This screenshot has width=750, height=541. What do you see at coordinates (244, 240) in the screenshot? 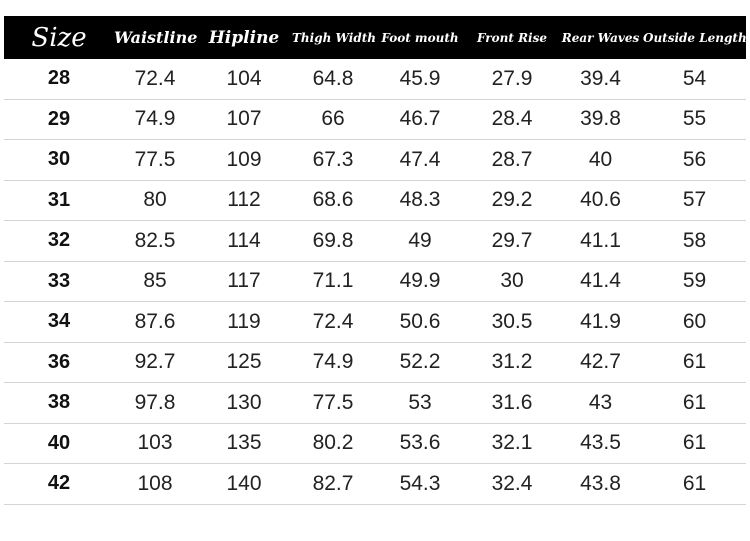
I see `cell-hipline: 114` at bounding box center [244, 240].